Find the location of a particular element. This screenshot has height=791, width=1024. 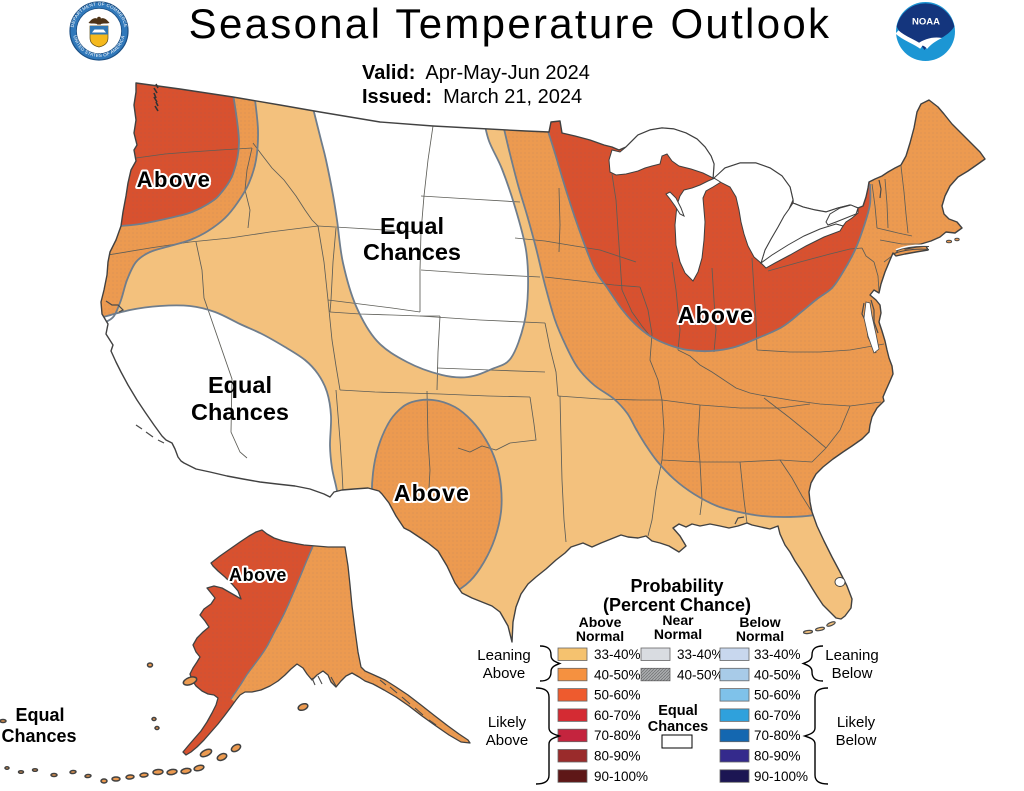

svg-text: Valid: Apr-May-Jun 2024 is located at coordinates (476, 73).